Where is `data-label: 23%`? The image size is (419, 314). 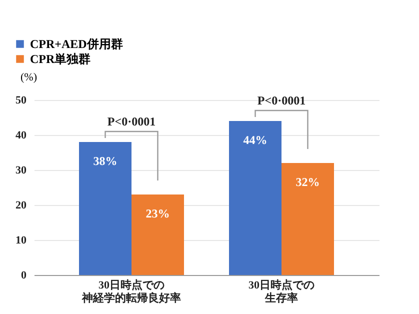 data-label: 23% is located at coordinates (158, 213).